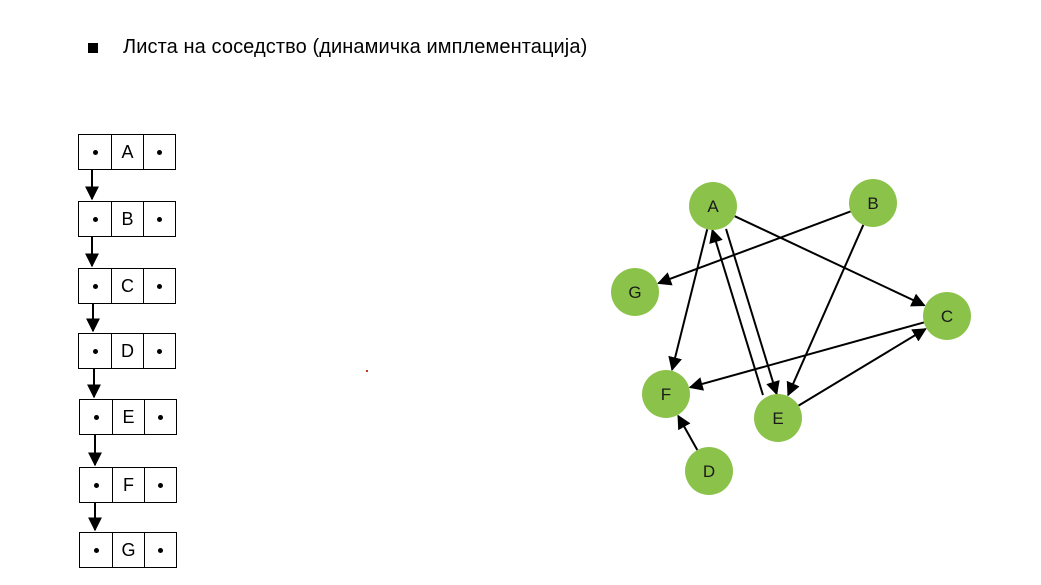 The width and height of the screenshot is (1041, 585). I want to click on node-label-cell: E, so click(128, 417).